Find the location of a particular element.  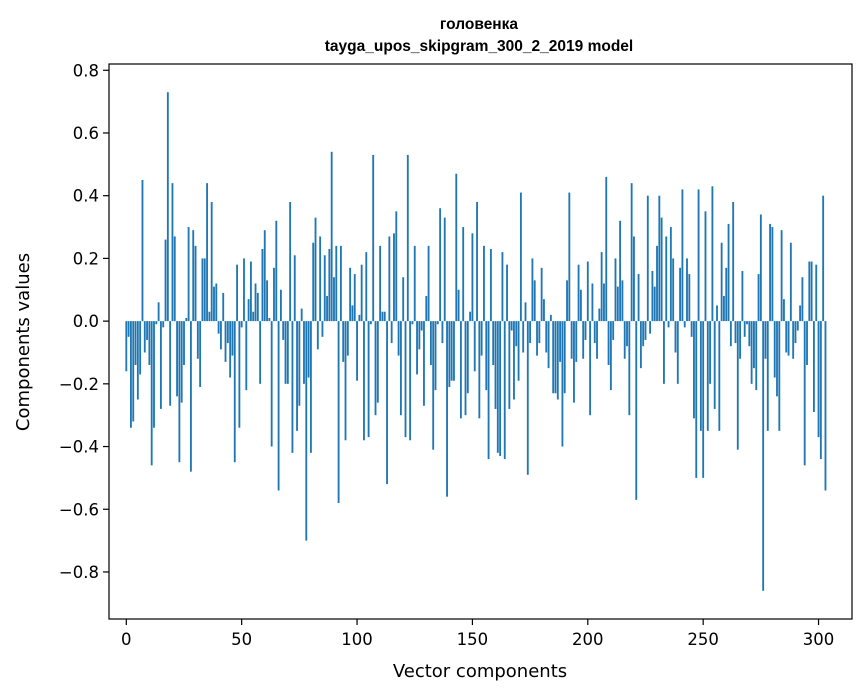

x-tick-label: 100 is located at coordinates (357, 639).